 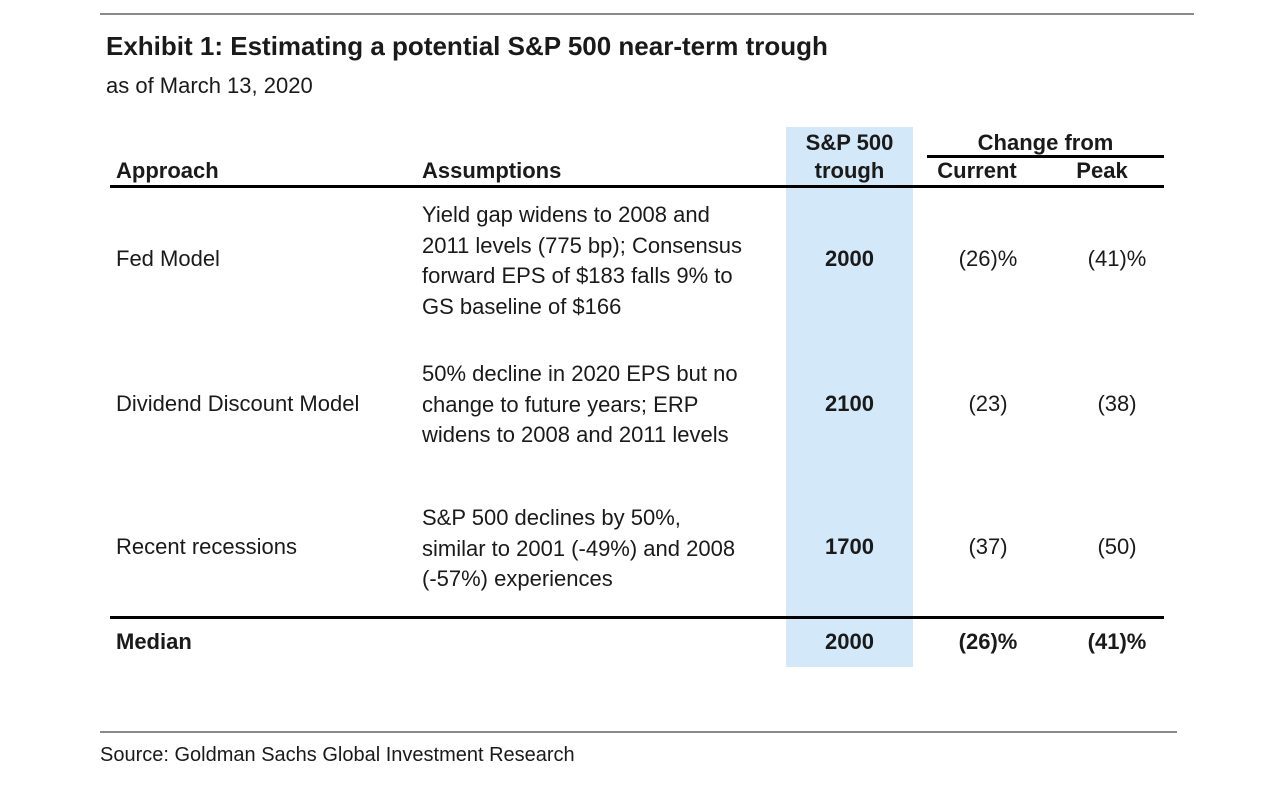 What do you see at coordinates (1045, 156) in the screenshot?
I see `change-from-underline` at bounding box center [1045, 156].